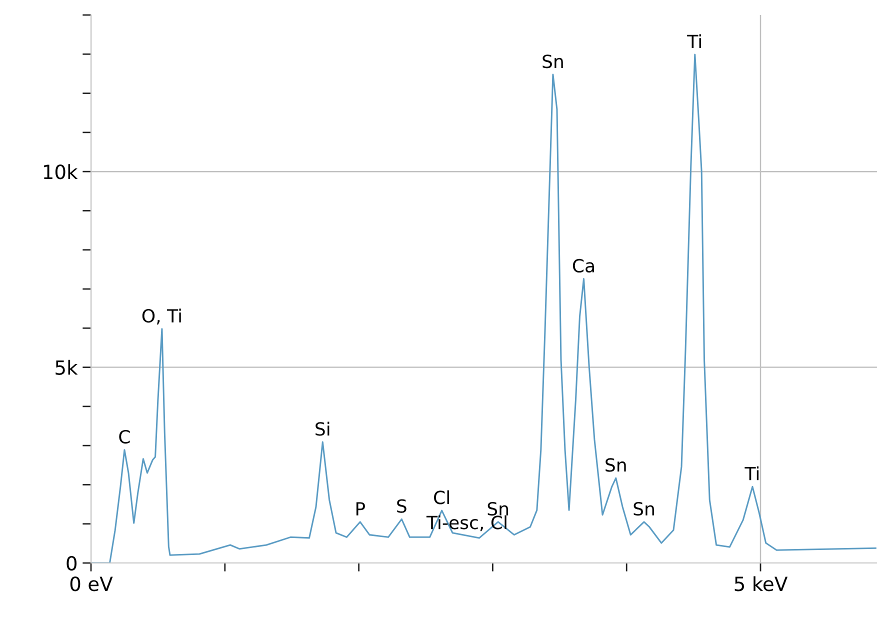 The width and height of the screenshot is (877, 622). I want to click on annotation: C, so click(124, 437).